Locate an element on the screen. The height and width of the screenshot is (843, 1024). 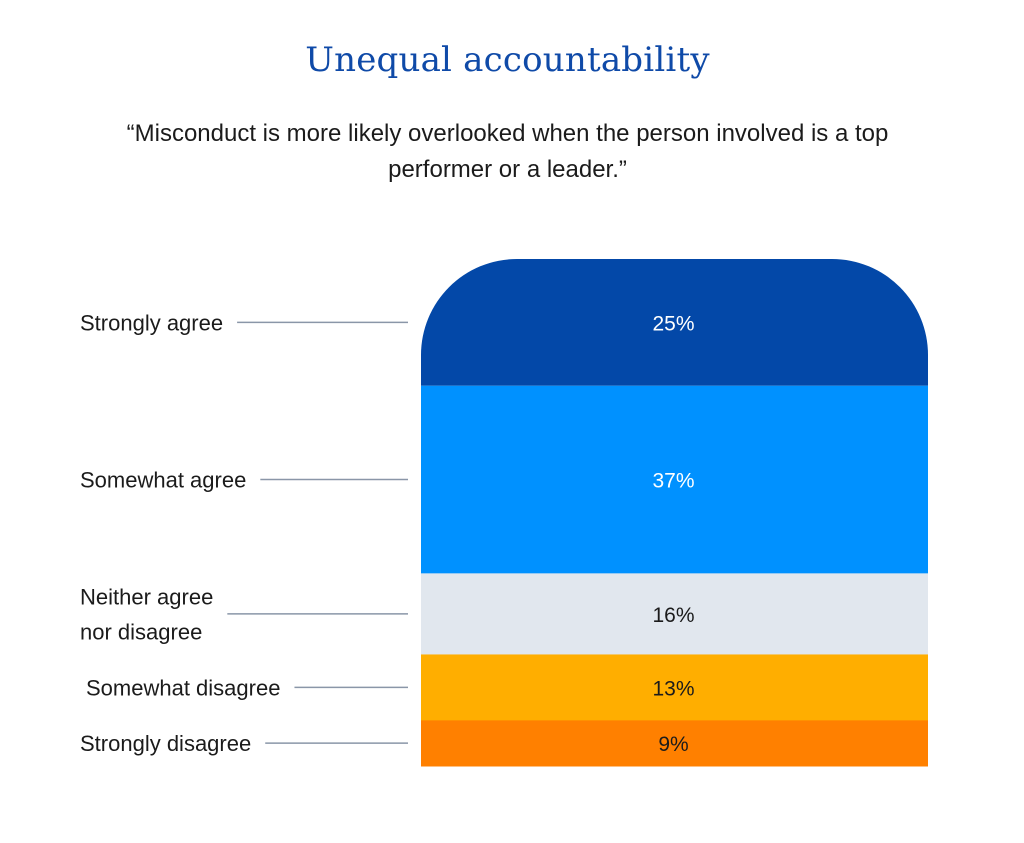
value-label-strongly-disagree: 9% is located at coordinates (673, 744).